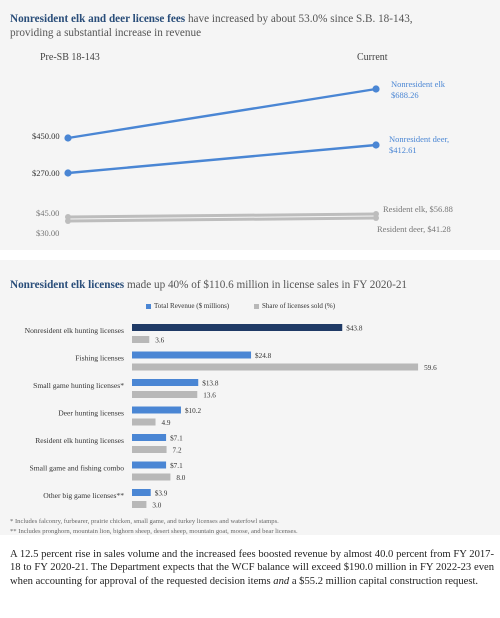 The image size is (500, 618). I want to click on revenue-label-nonresident-elk-hunting-licenses: $43.8, so click(354, 329).